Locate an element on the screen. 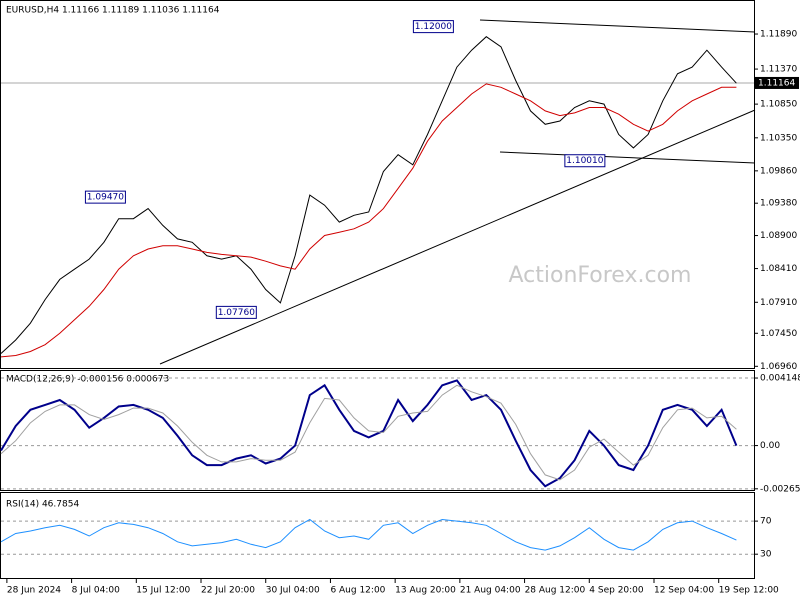 The height and width of the screenshot is (600, 800). last-price-label: 1.11164 is located at coordinates (776, 83).